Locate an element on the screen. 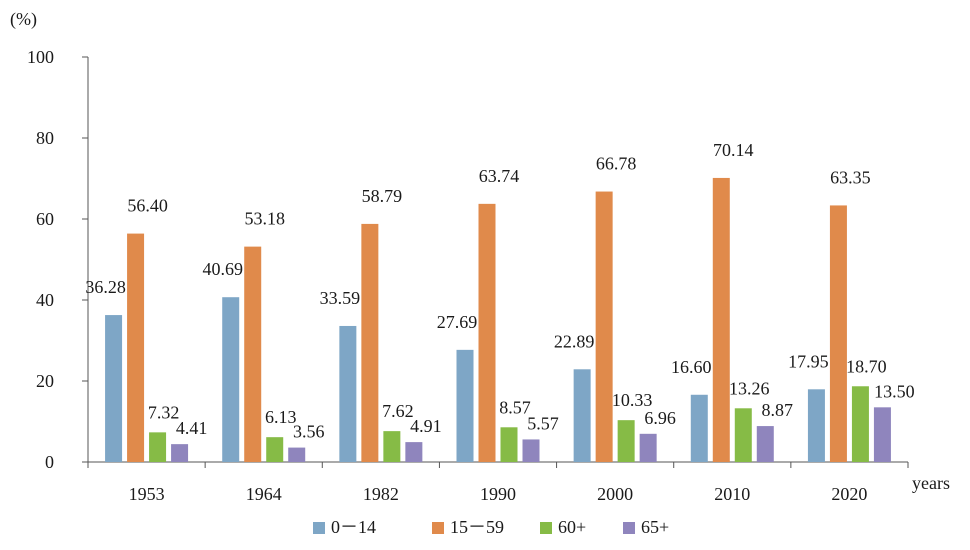  x-tick-label: 1953 is located at coordinates (147, 494).